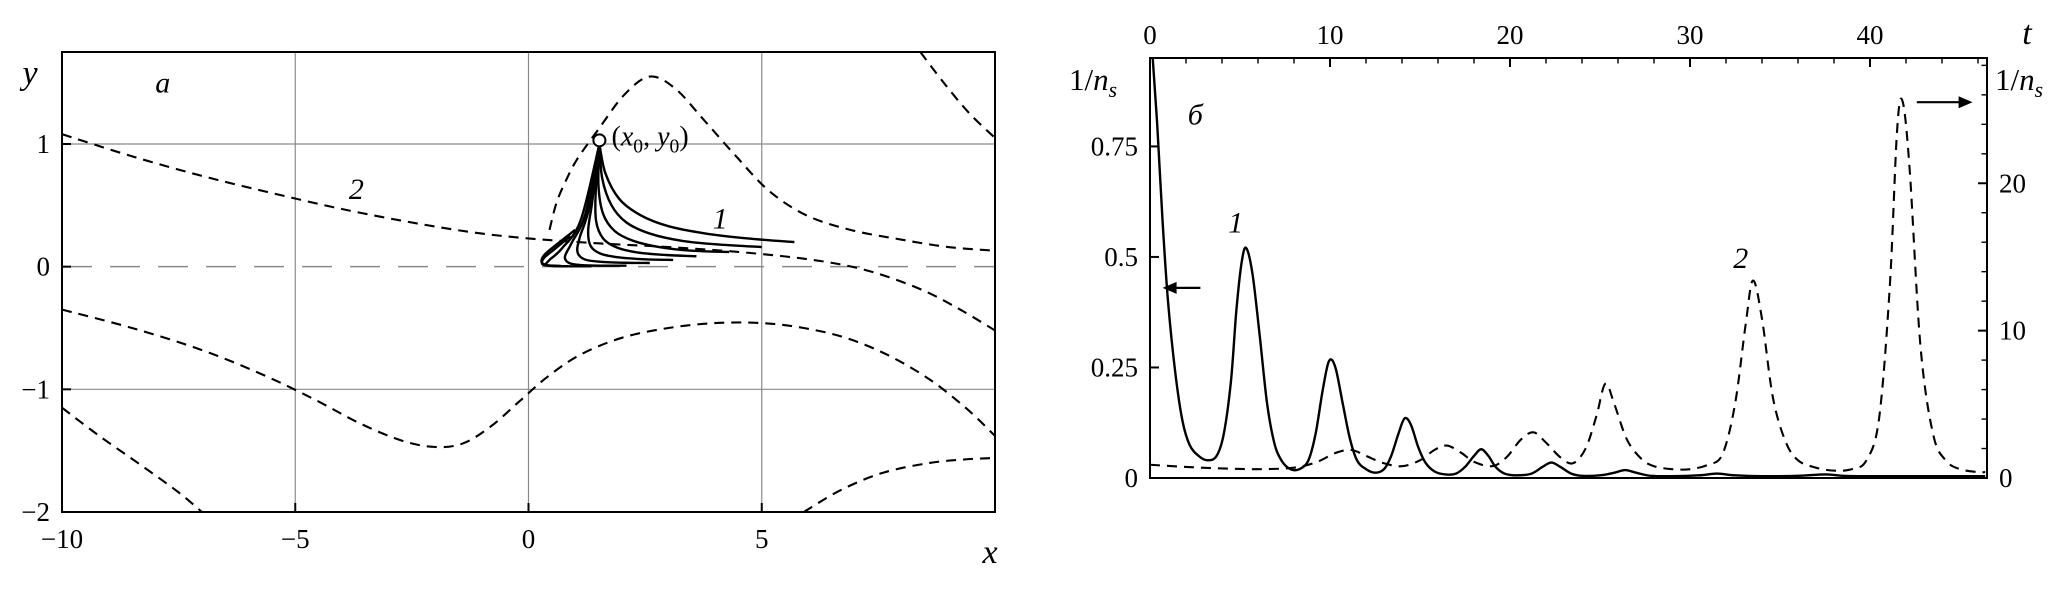  What do you see at coordinates (35, 512) in the screenshot?
I see `y-tick-label: −2` at bounding box center [35, 512].